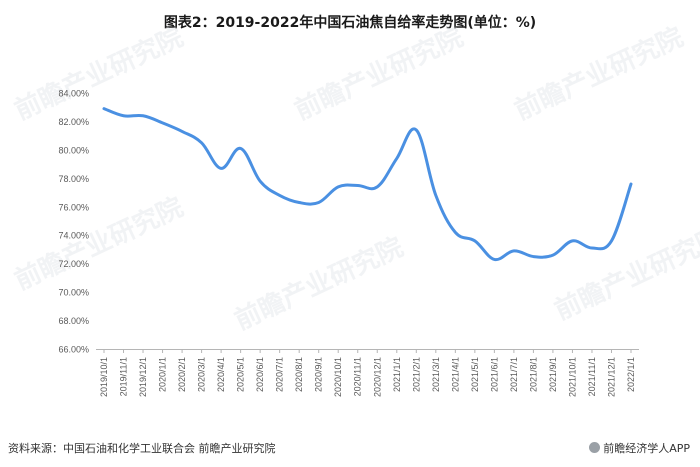 The image size is (700, 467). What do you see at coordinates (631, 374) in the screenshot?
I see `x-tick-label: 2022/1/1` at bounding box center [631, 374].